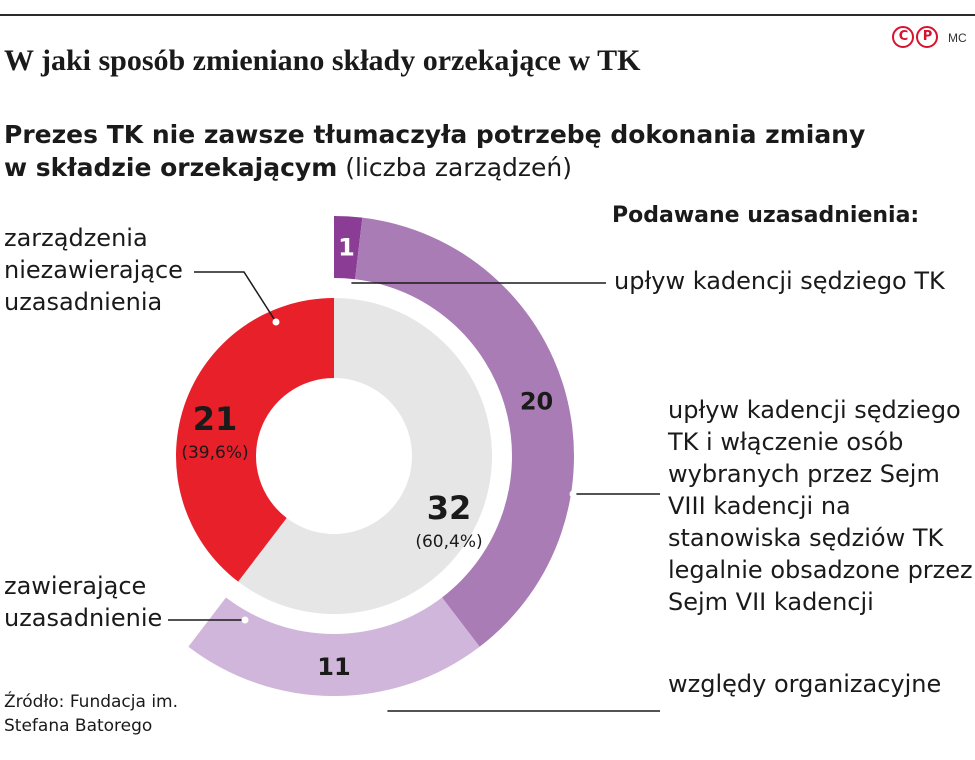  Describe the element at coordinates (573, 494) in the screenshot. I see `leader-r2-dot` at that location.